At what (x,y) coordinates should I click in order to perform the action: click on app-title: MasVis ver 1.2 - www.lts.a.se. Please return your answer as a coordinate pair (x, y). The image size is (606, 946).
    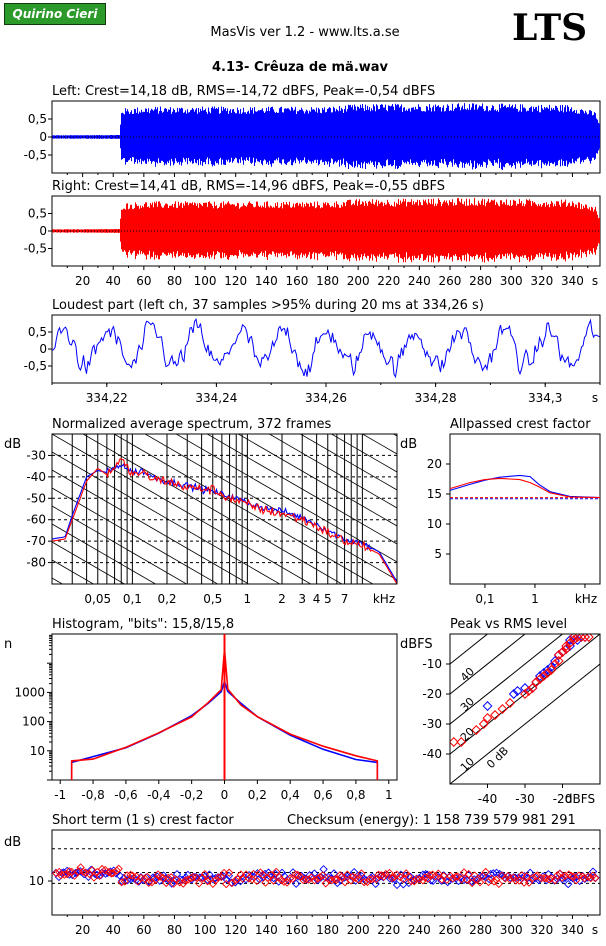
    Looking at the image, I should click on (305, 32).